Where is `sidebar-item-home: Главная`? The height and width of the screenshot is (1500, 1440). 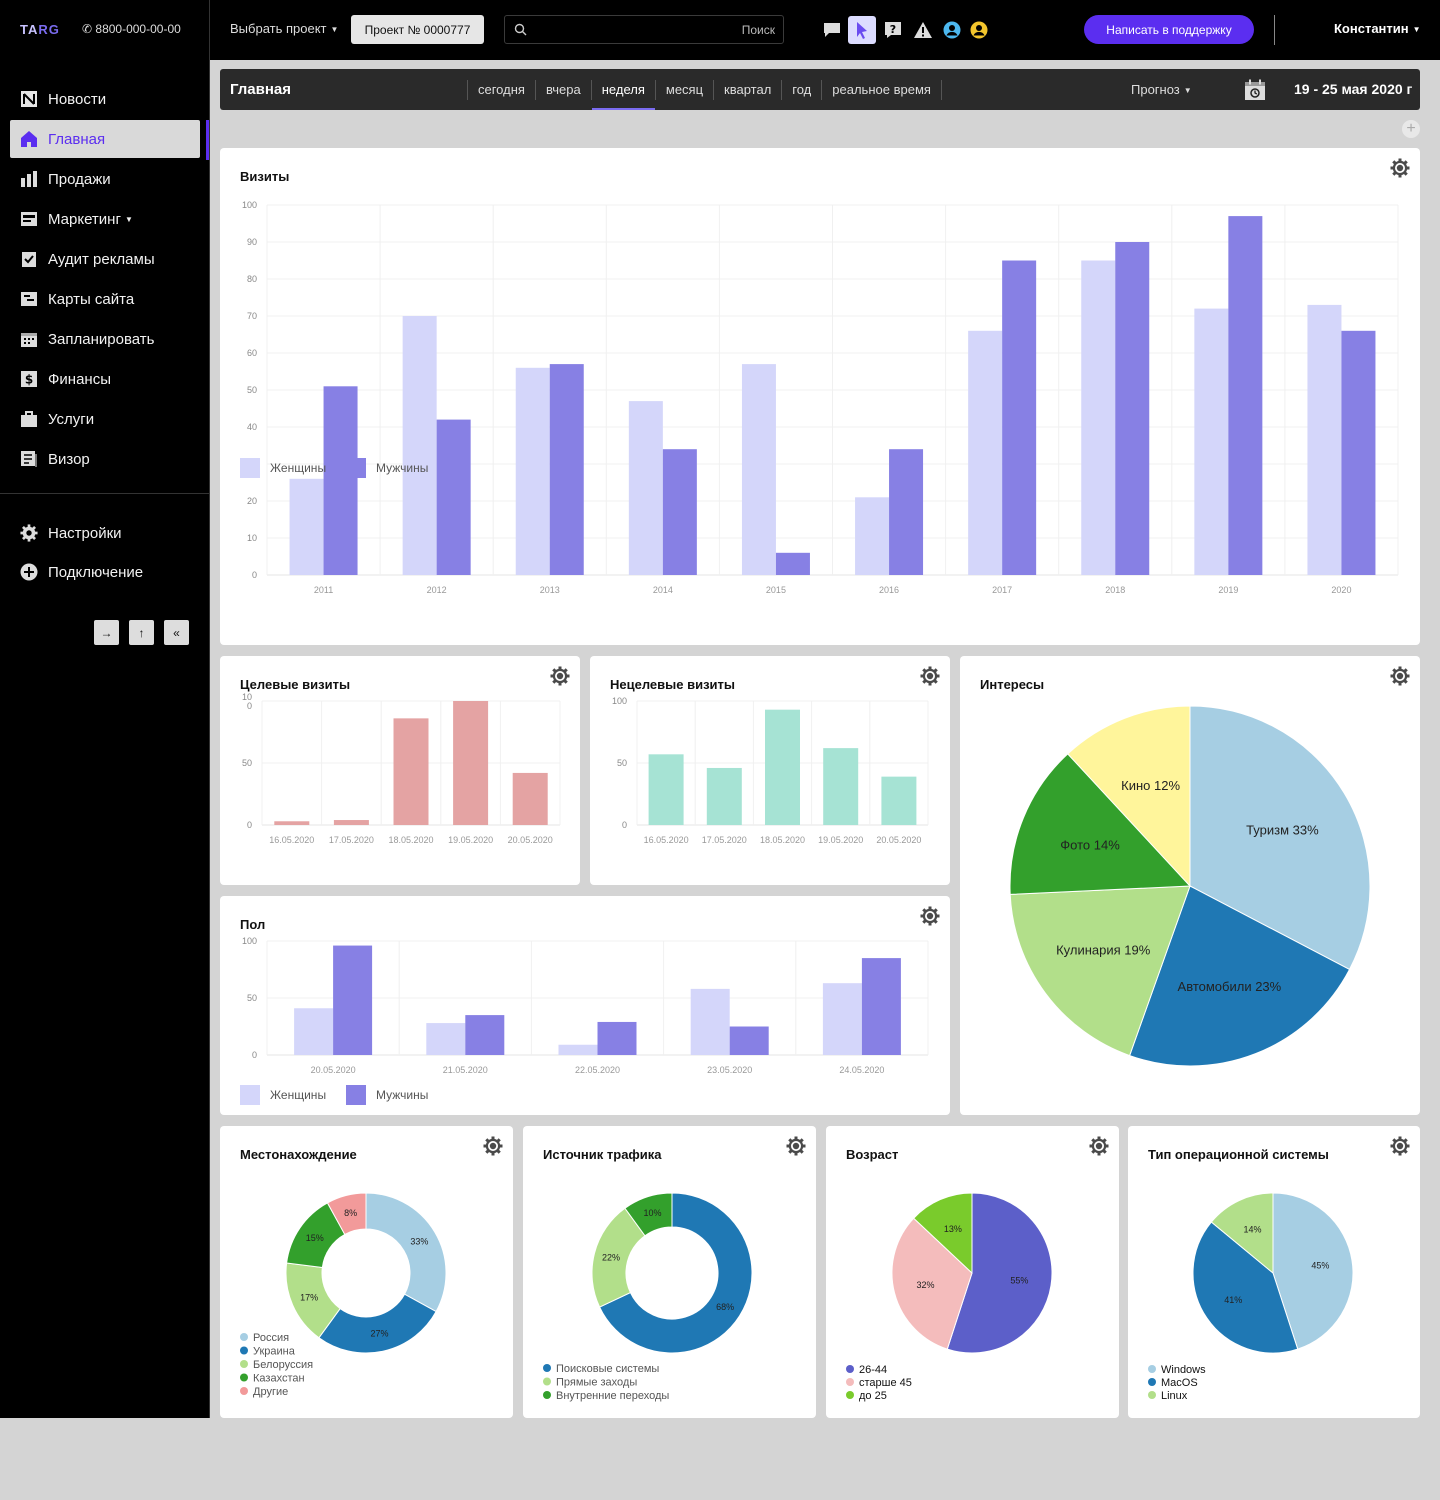 sidebar-item-home: Главная is located at coordinates (105, 139).